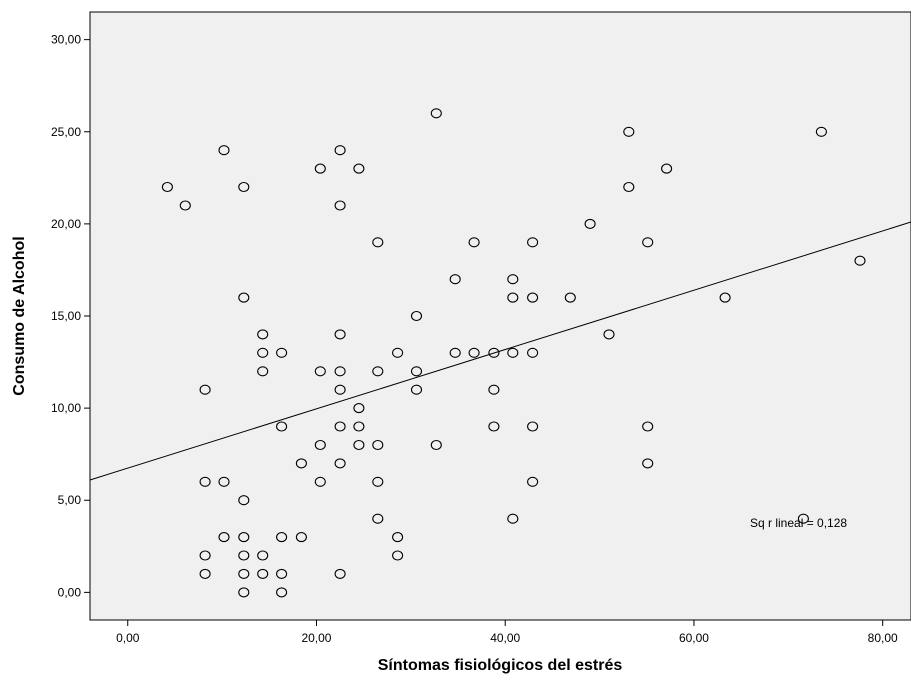 This screenshot has width=911, height=679. Describe the element at coordinates (19, 315) in the screenshot. I see `y-axis-title: Consumo de Alcohol` at that location.